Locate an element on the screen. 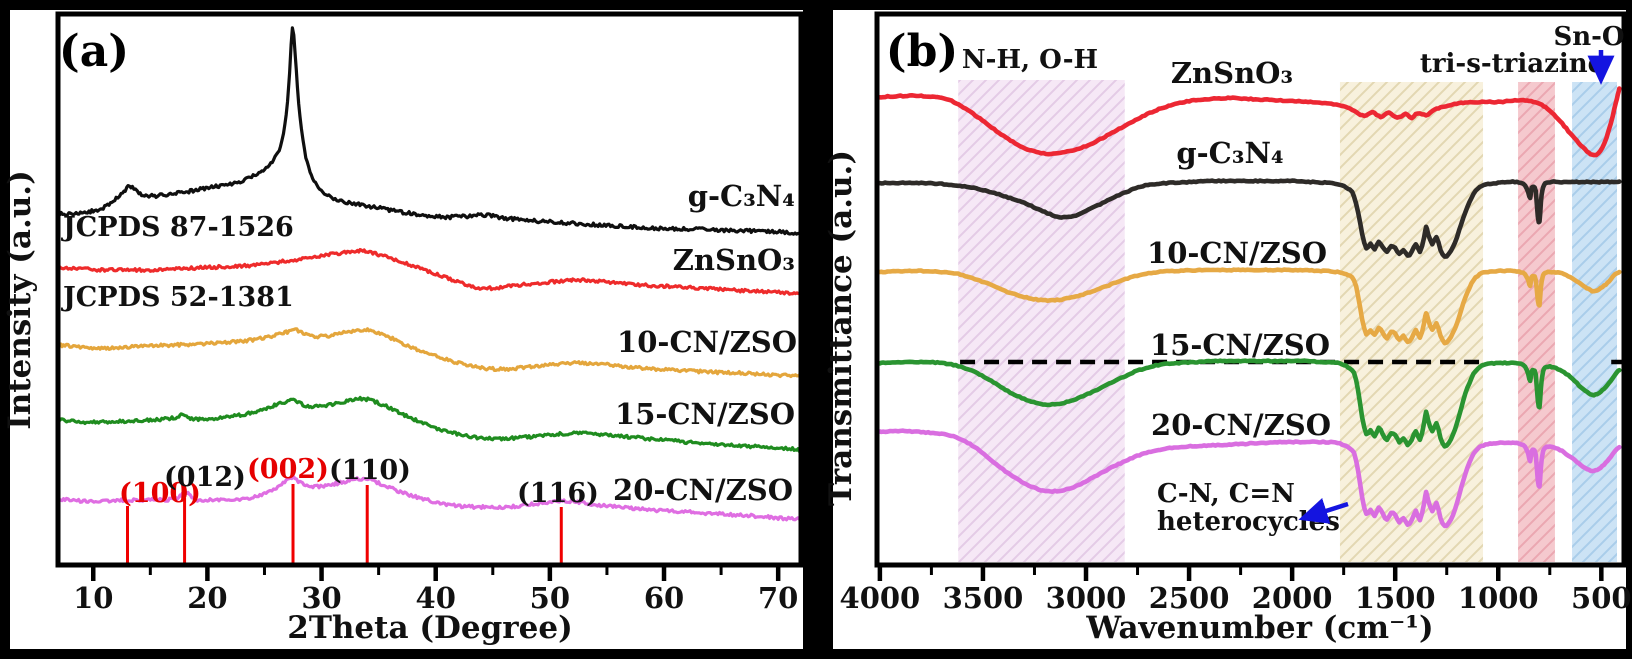  x-tick-label-30: 30 is located at coordinates (321, 598).